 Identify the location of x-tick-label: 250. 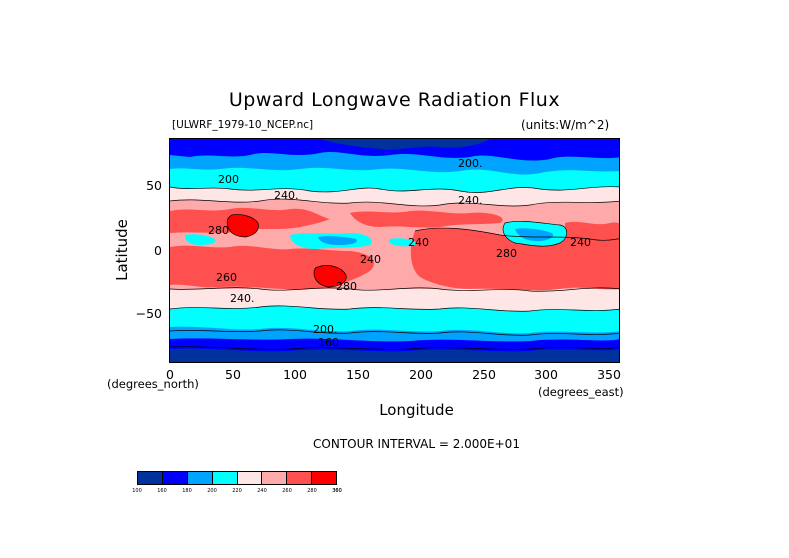
(484, 374).